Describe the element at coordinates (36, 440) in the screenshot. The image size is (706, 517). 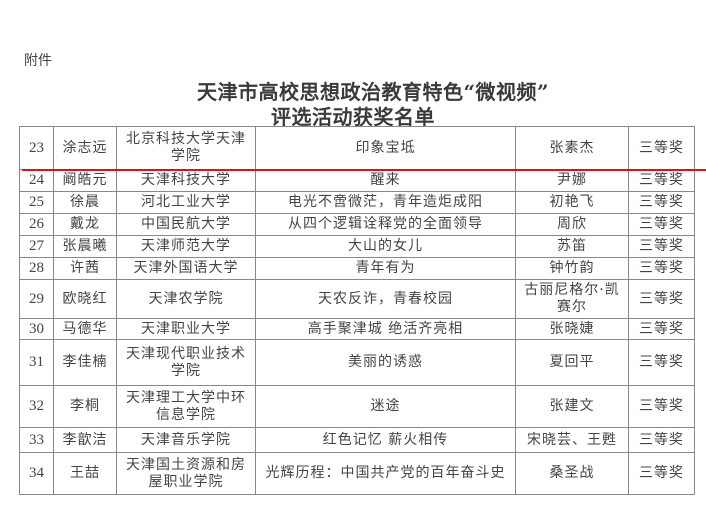
I see `cell-no: 33` at that location.